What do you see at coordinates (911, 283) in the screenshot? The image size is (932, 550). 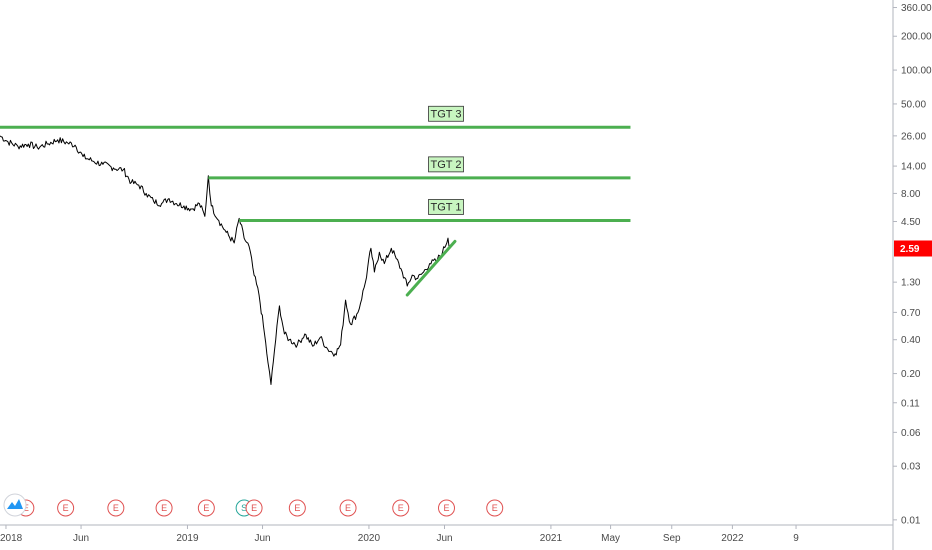 I see `y-tick-label: 1.30` at bounding box center [911, 283].